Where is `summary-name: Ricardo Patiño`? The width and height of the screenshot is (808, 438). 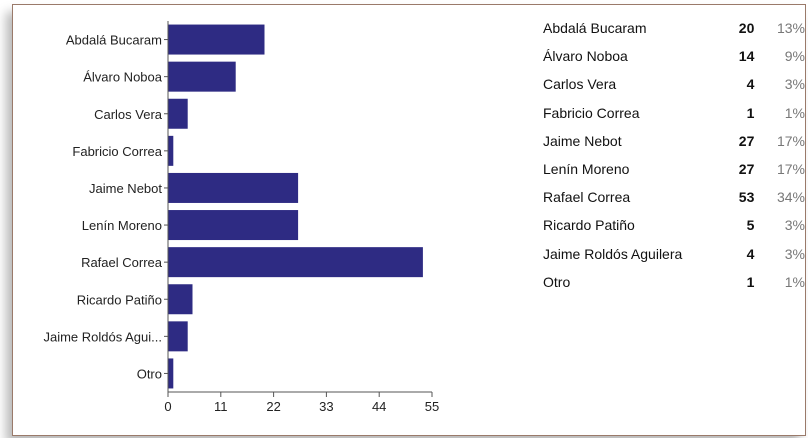 summary-name: Ricardo Patiño is located at coordinates (589, 225).